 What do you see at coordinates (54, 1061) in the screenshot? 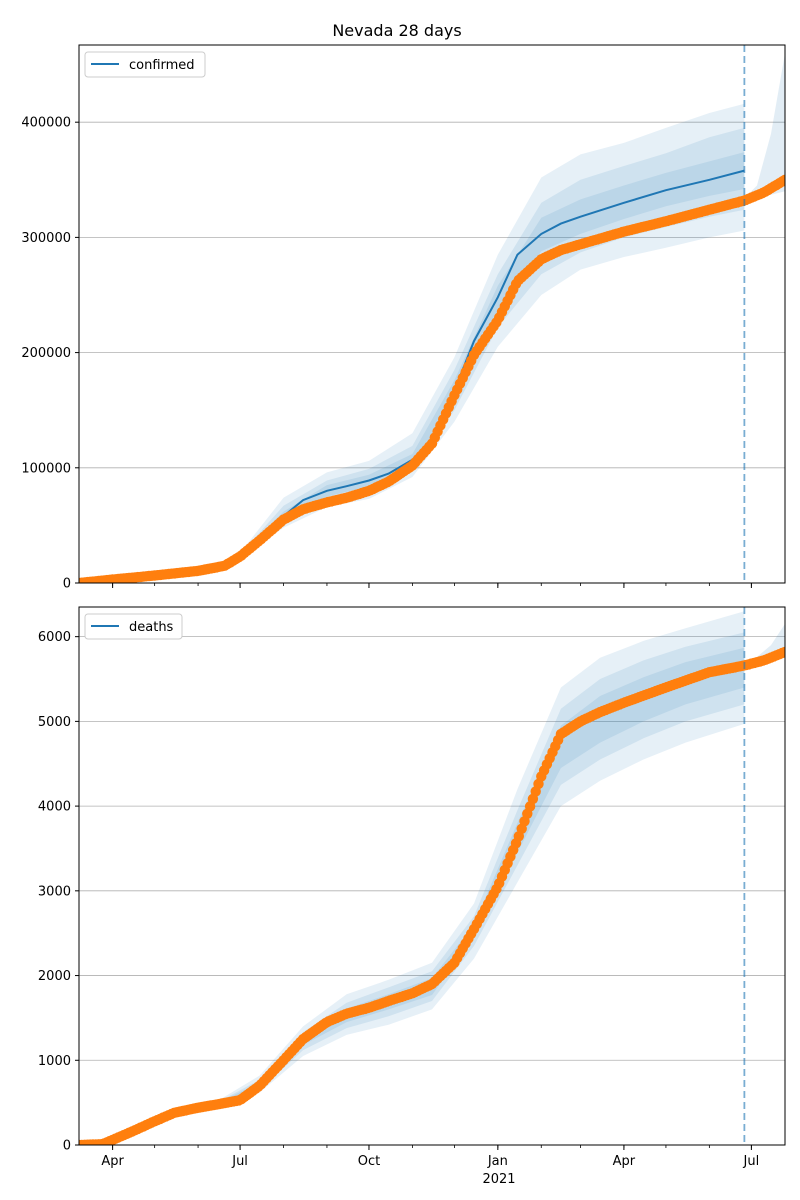
I see `y-tick-label: 1000` at bounding box center [54, 1061].